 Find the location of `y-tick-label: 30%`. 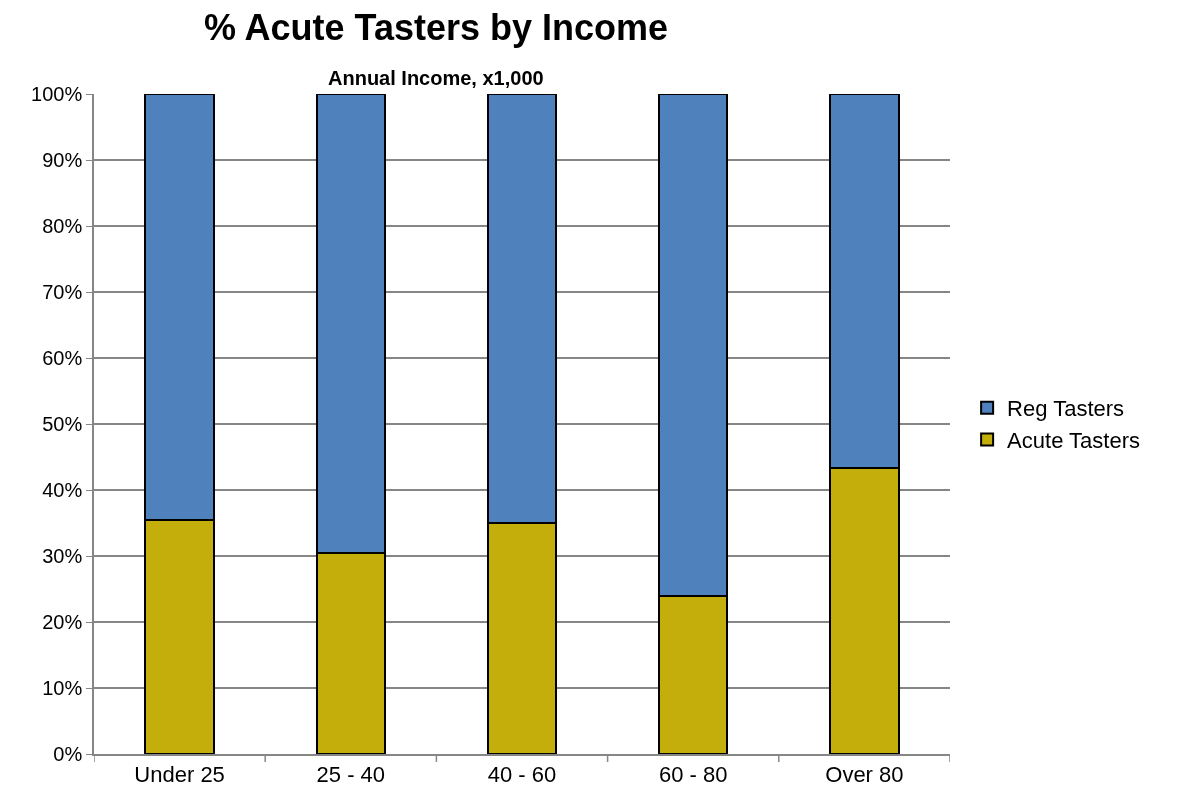

y-tick-label: 30% is located at coordinates (62, 556).